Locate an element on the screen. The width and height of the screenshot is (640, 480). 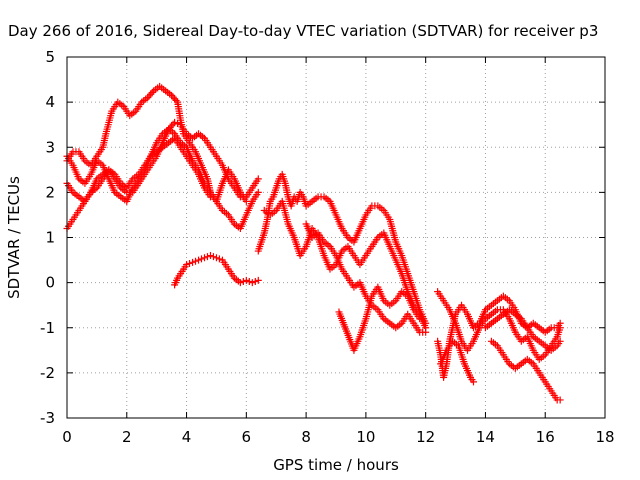
y-tick-label: -1 is located at coordinates (47, 328).